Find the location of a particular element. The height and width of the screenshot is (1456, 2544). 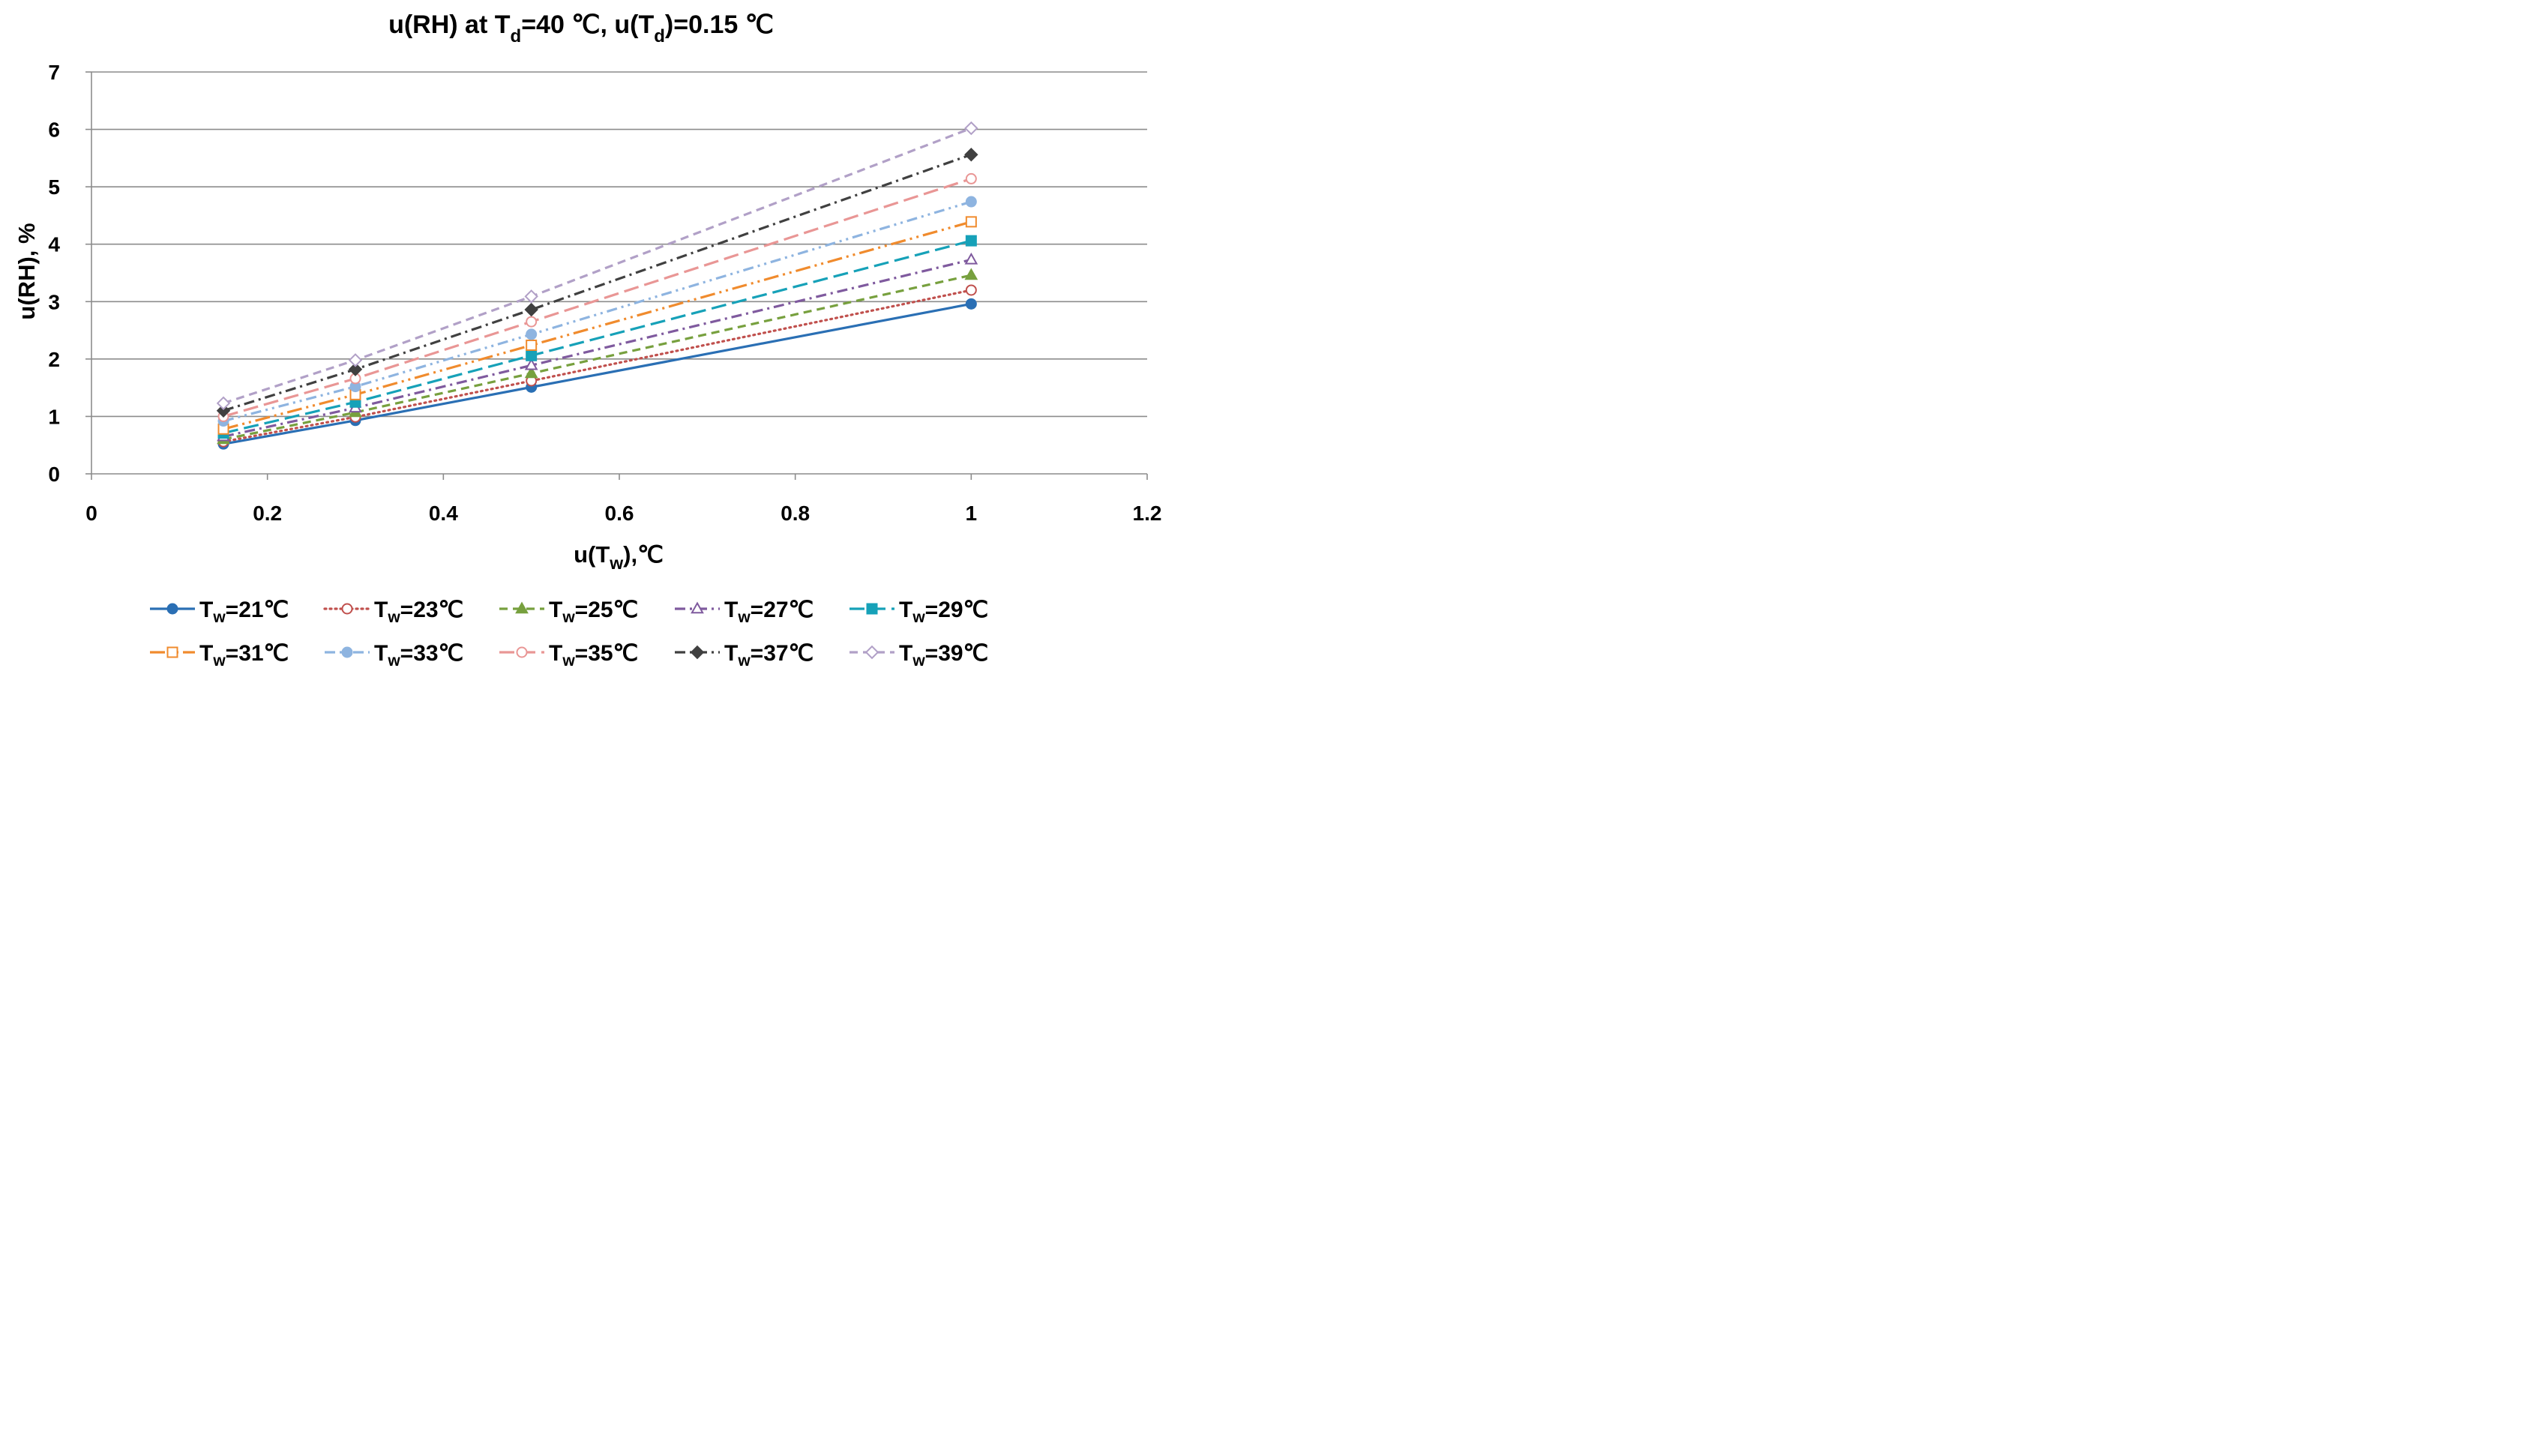

legend-label-end: =33℃ is located at coordinates (432, 653).